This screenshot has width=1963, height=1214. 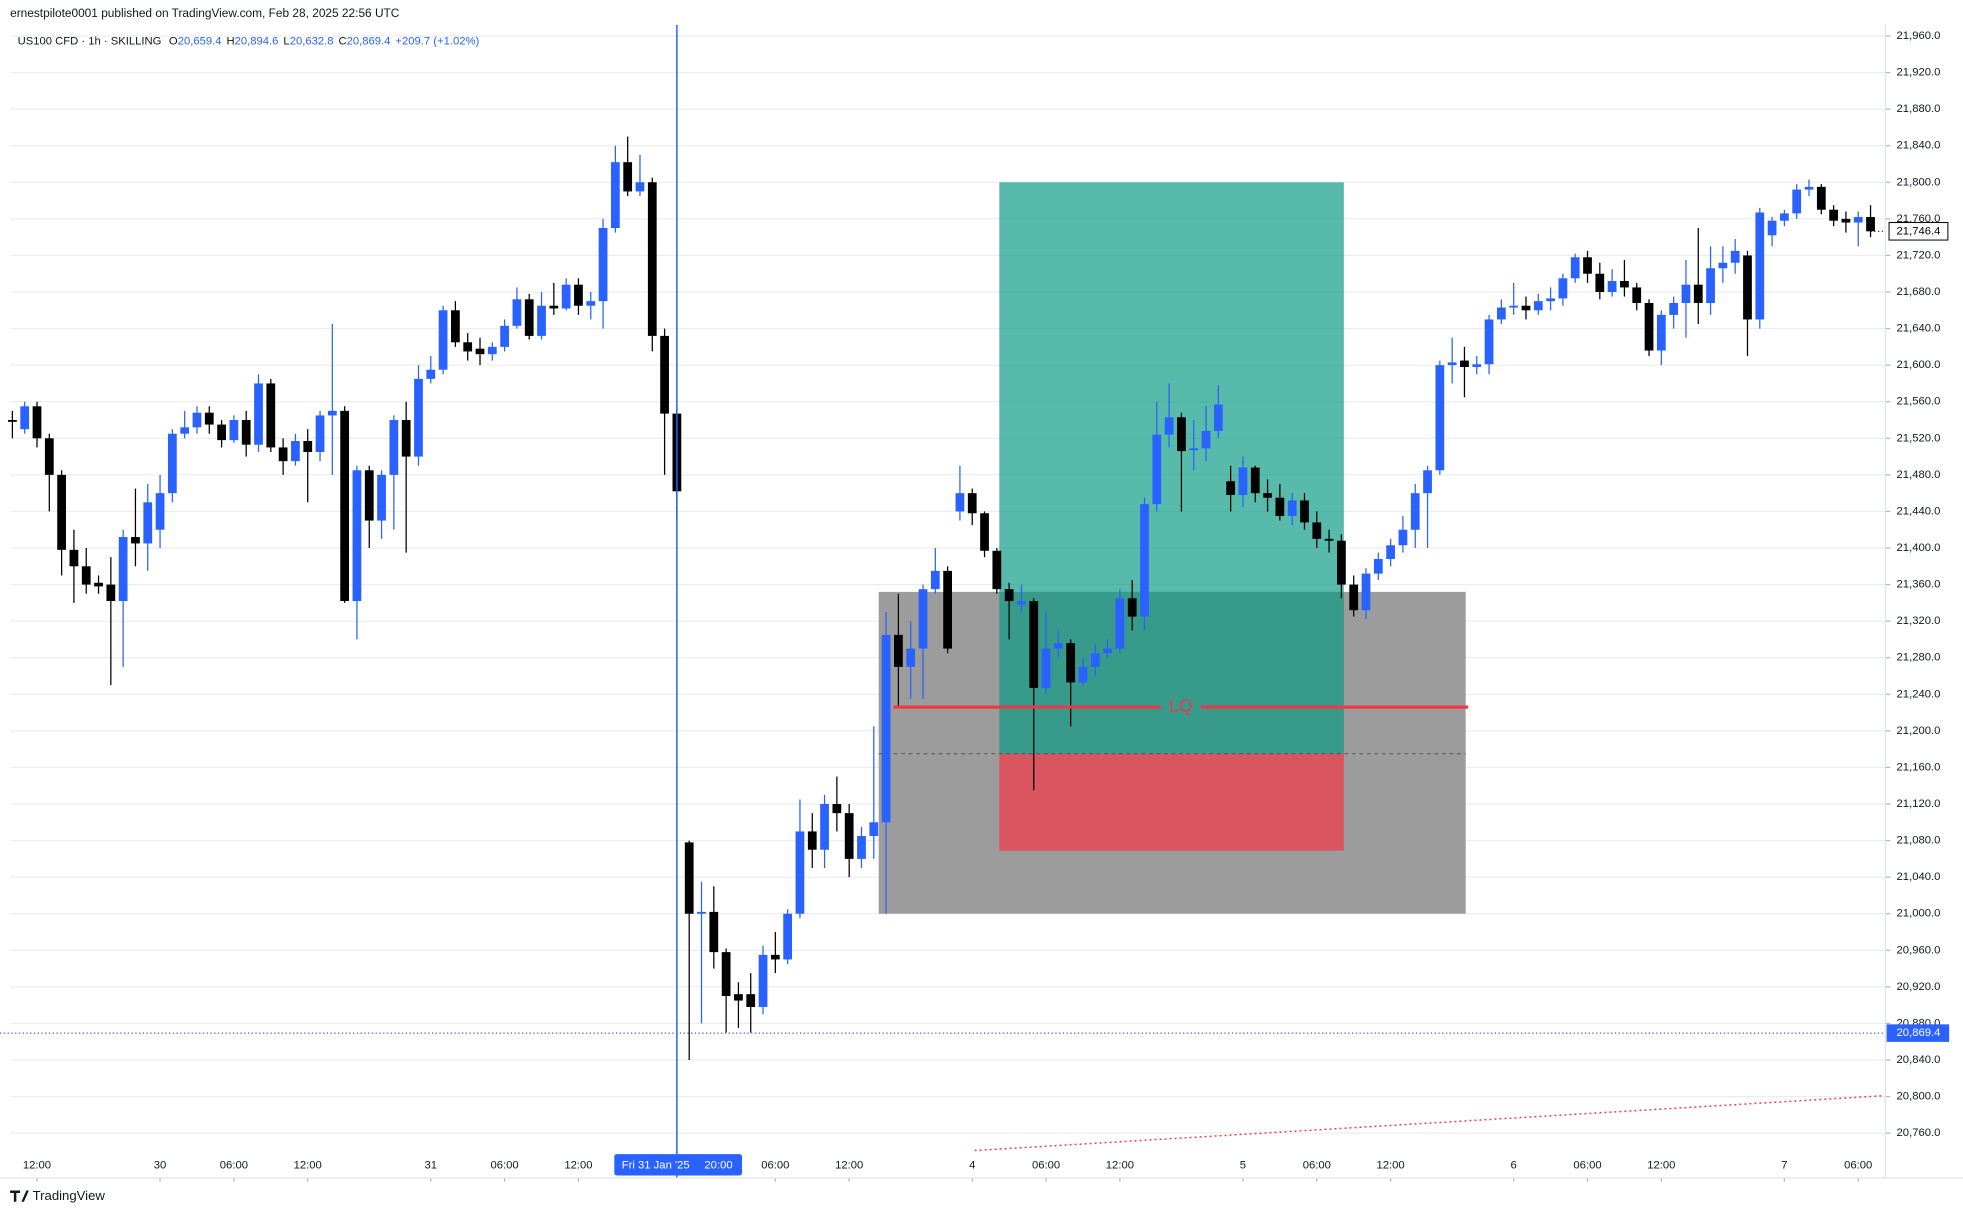 What do you see at coordinates (1919, 36) in the screenshot?
I see `y-tick-label: 21,960.0` at bounding box center [1919, 36].